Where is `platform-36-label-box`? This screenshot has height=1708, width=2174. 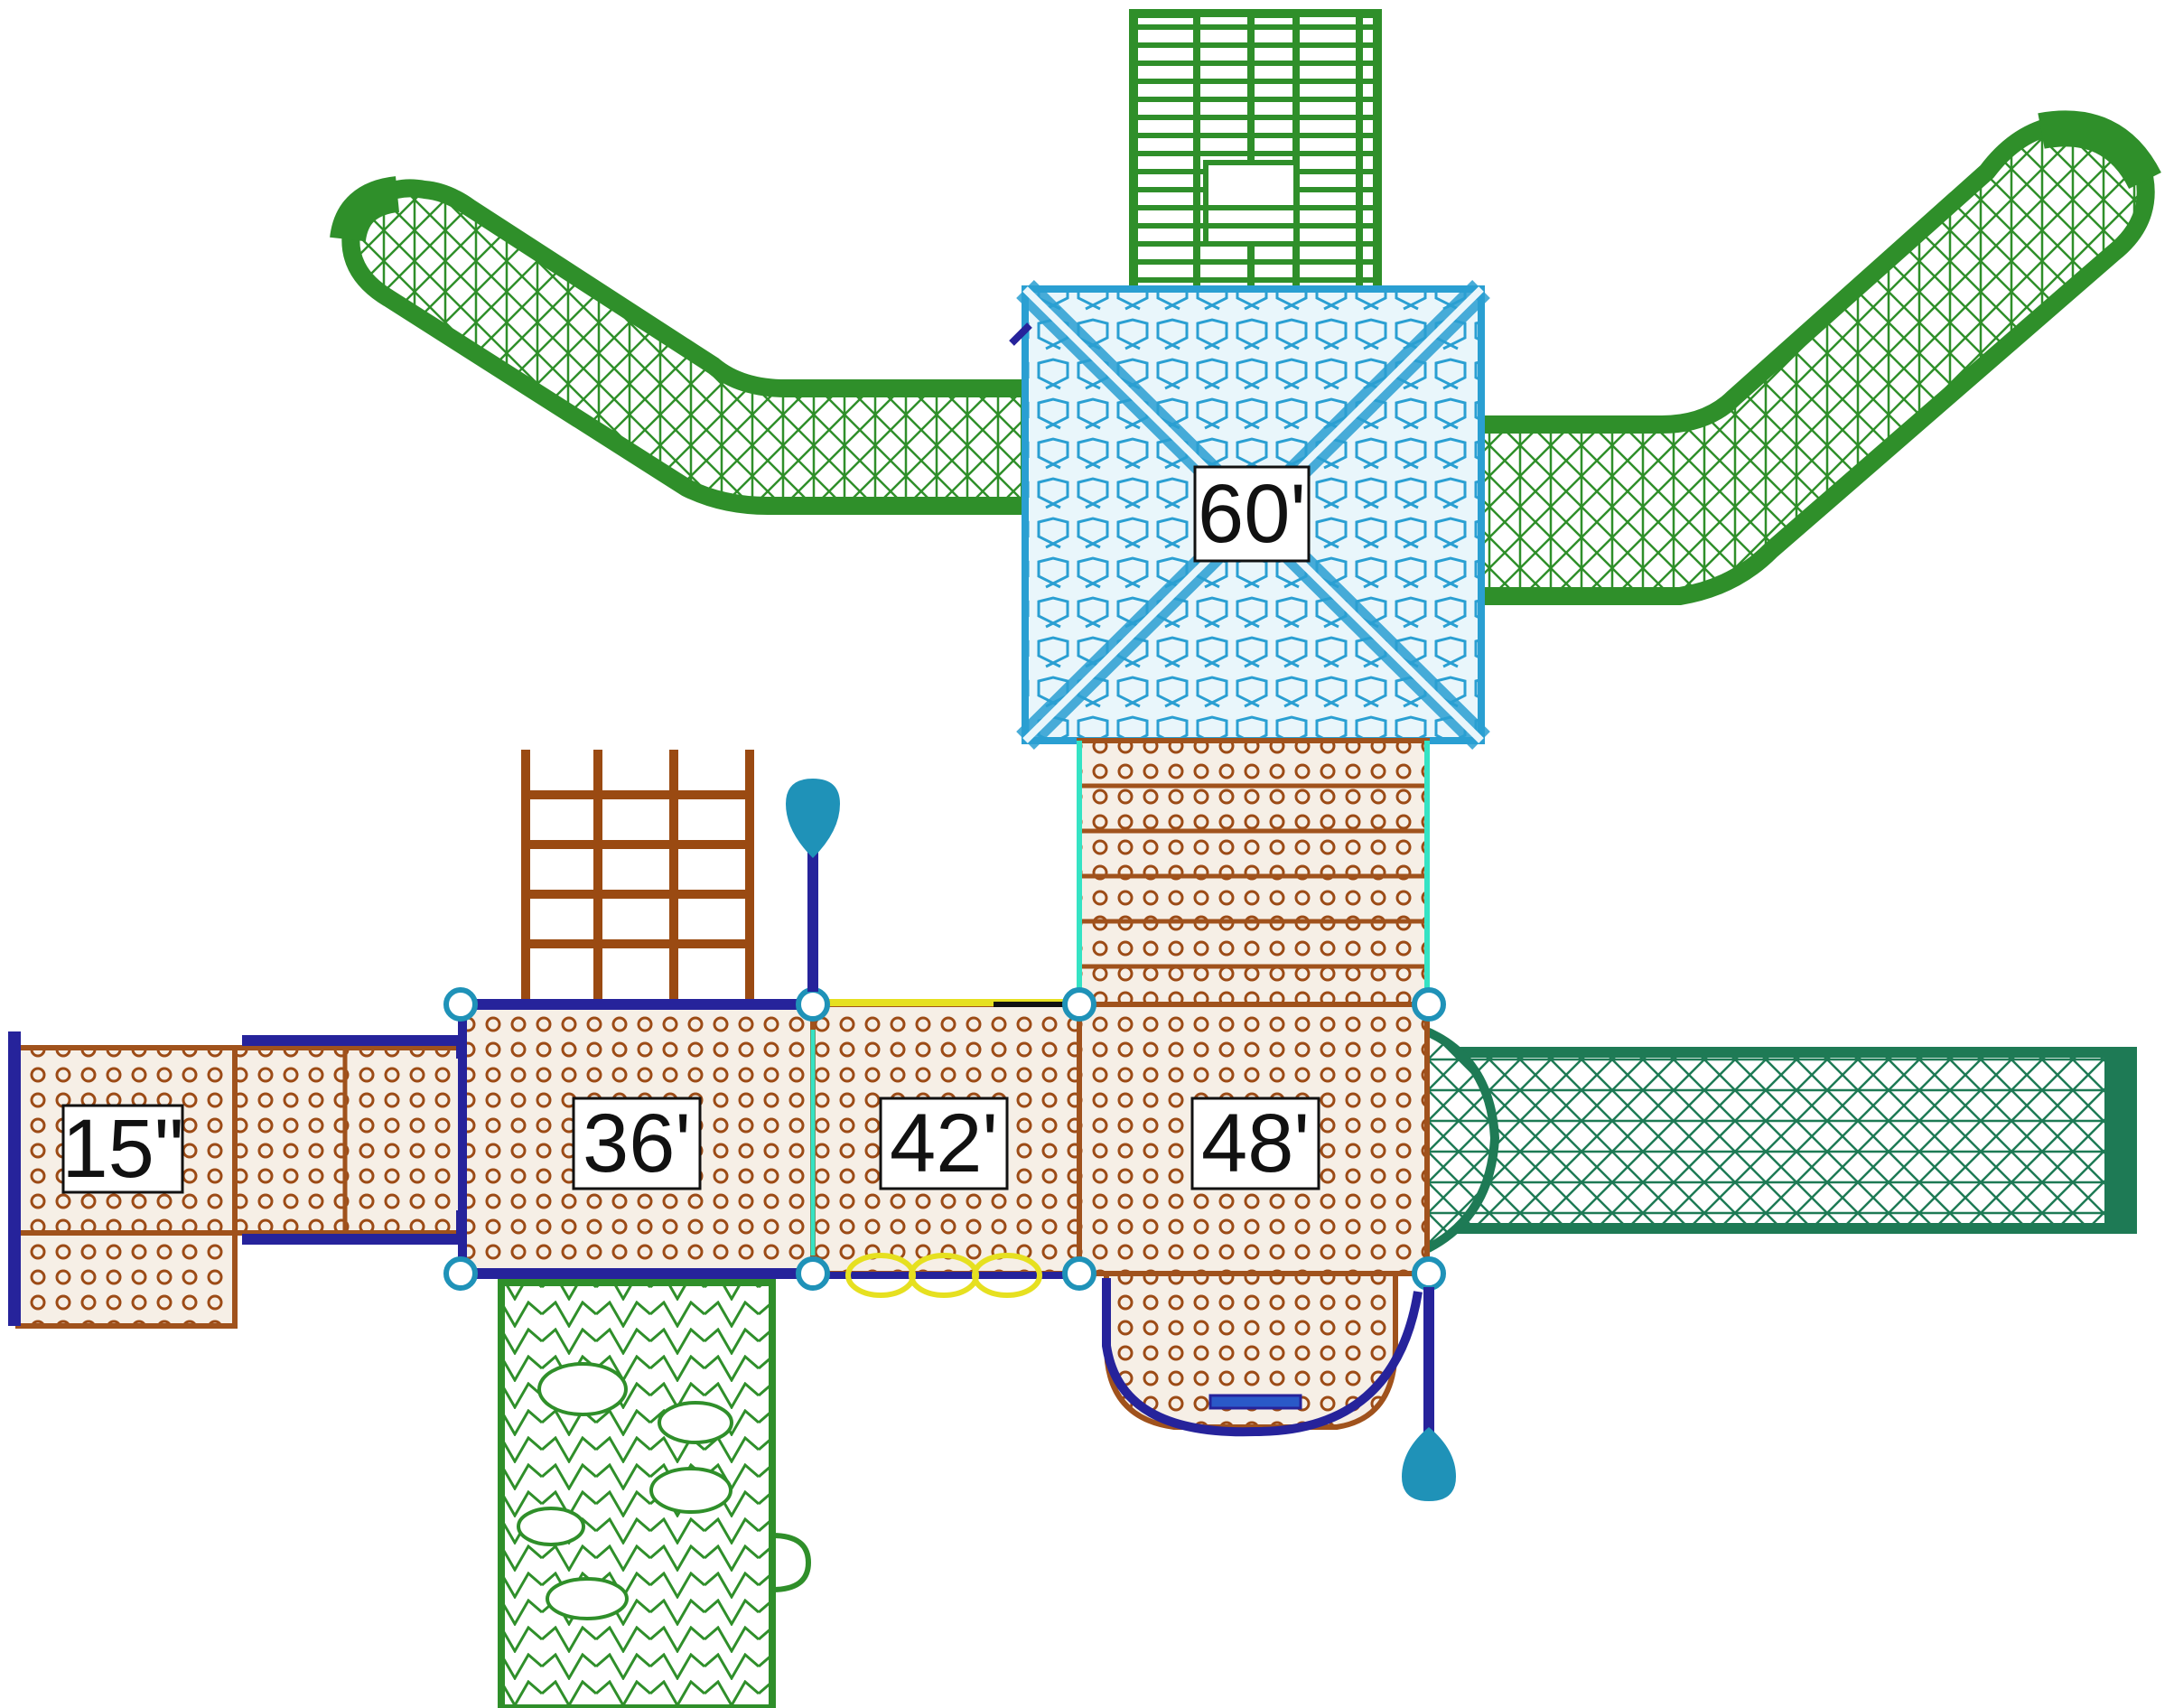
platform-36-label-box is located at coordinates (637, 1143).